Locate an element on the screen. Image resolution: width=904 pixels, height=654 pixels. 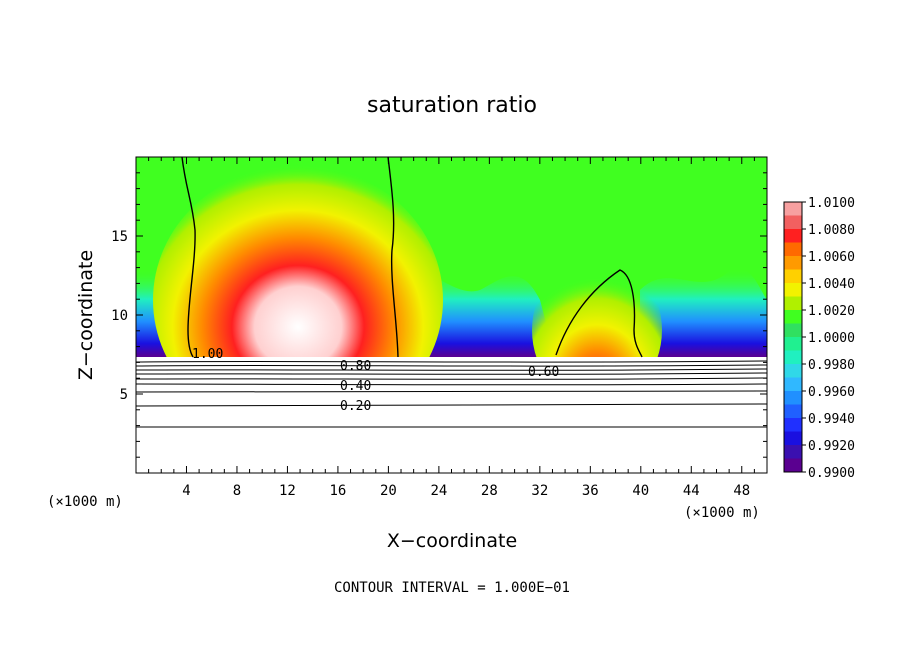
chart-title: saturation ratio is located at coordinates (452, 105).